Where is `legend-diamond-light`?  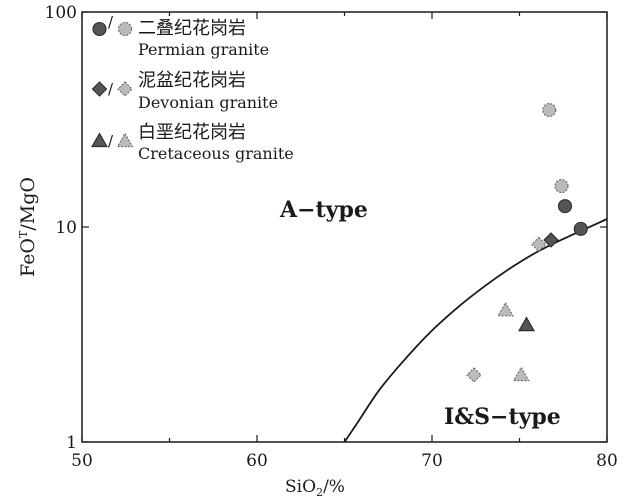 legend-diamond-light is located at coordinates (125, 89).